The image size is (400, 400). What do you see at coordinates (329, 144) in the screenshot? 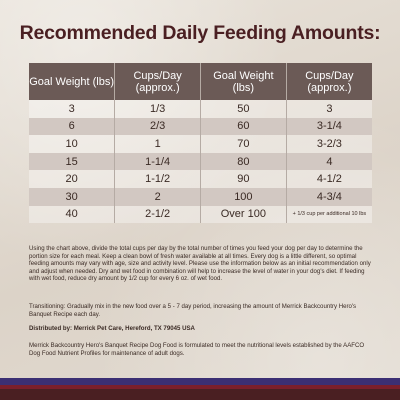
I see `table-cell: 3-2/3` at bounding box center [329, 144].